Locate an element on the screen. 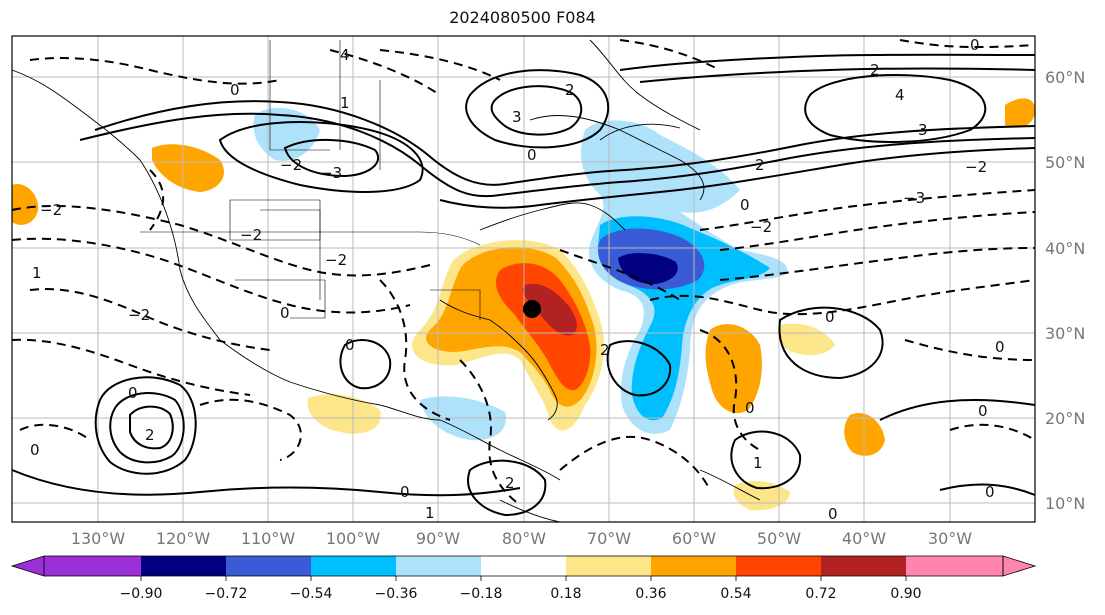  contour-label: 4 is located at coordinates (900, 95).